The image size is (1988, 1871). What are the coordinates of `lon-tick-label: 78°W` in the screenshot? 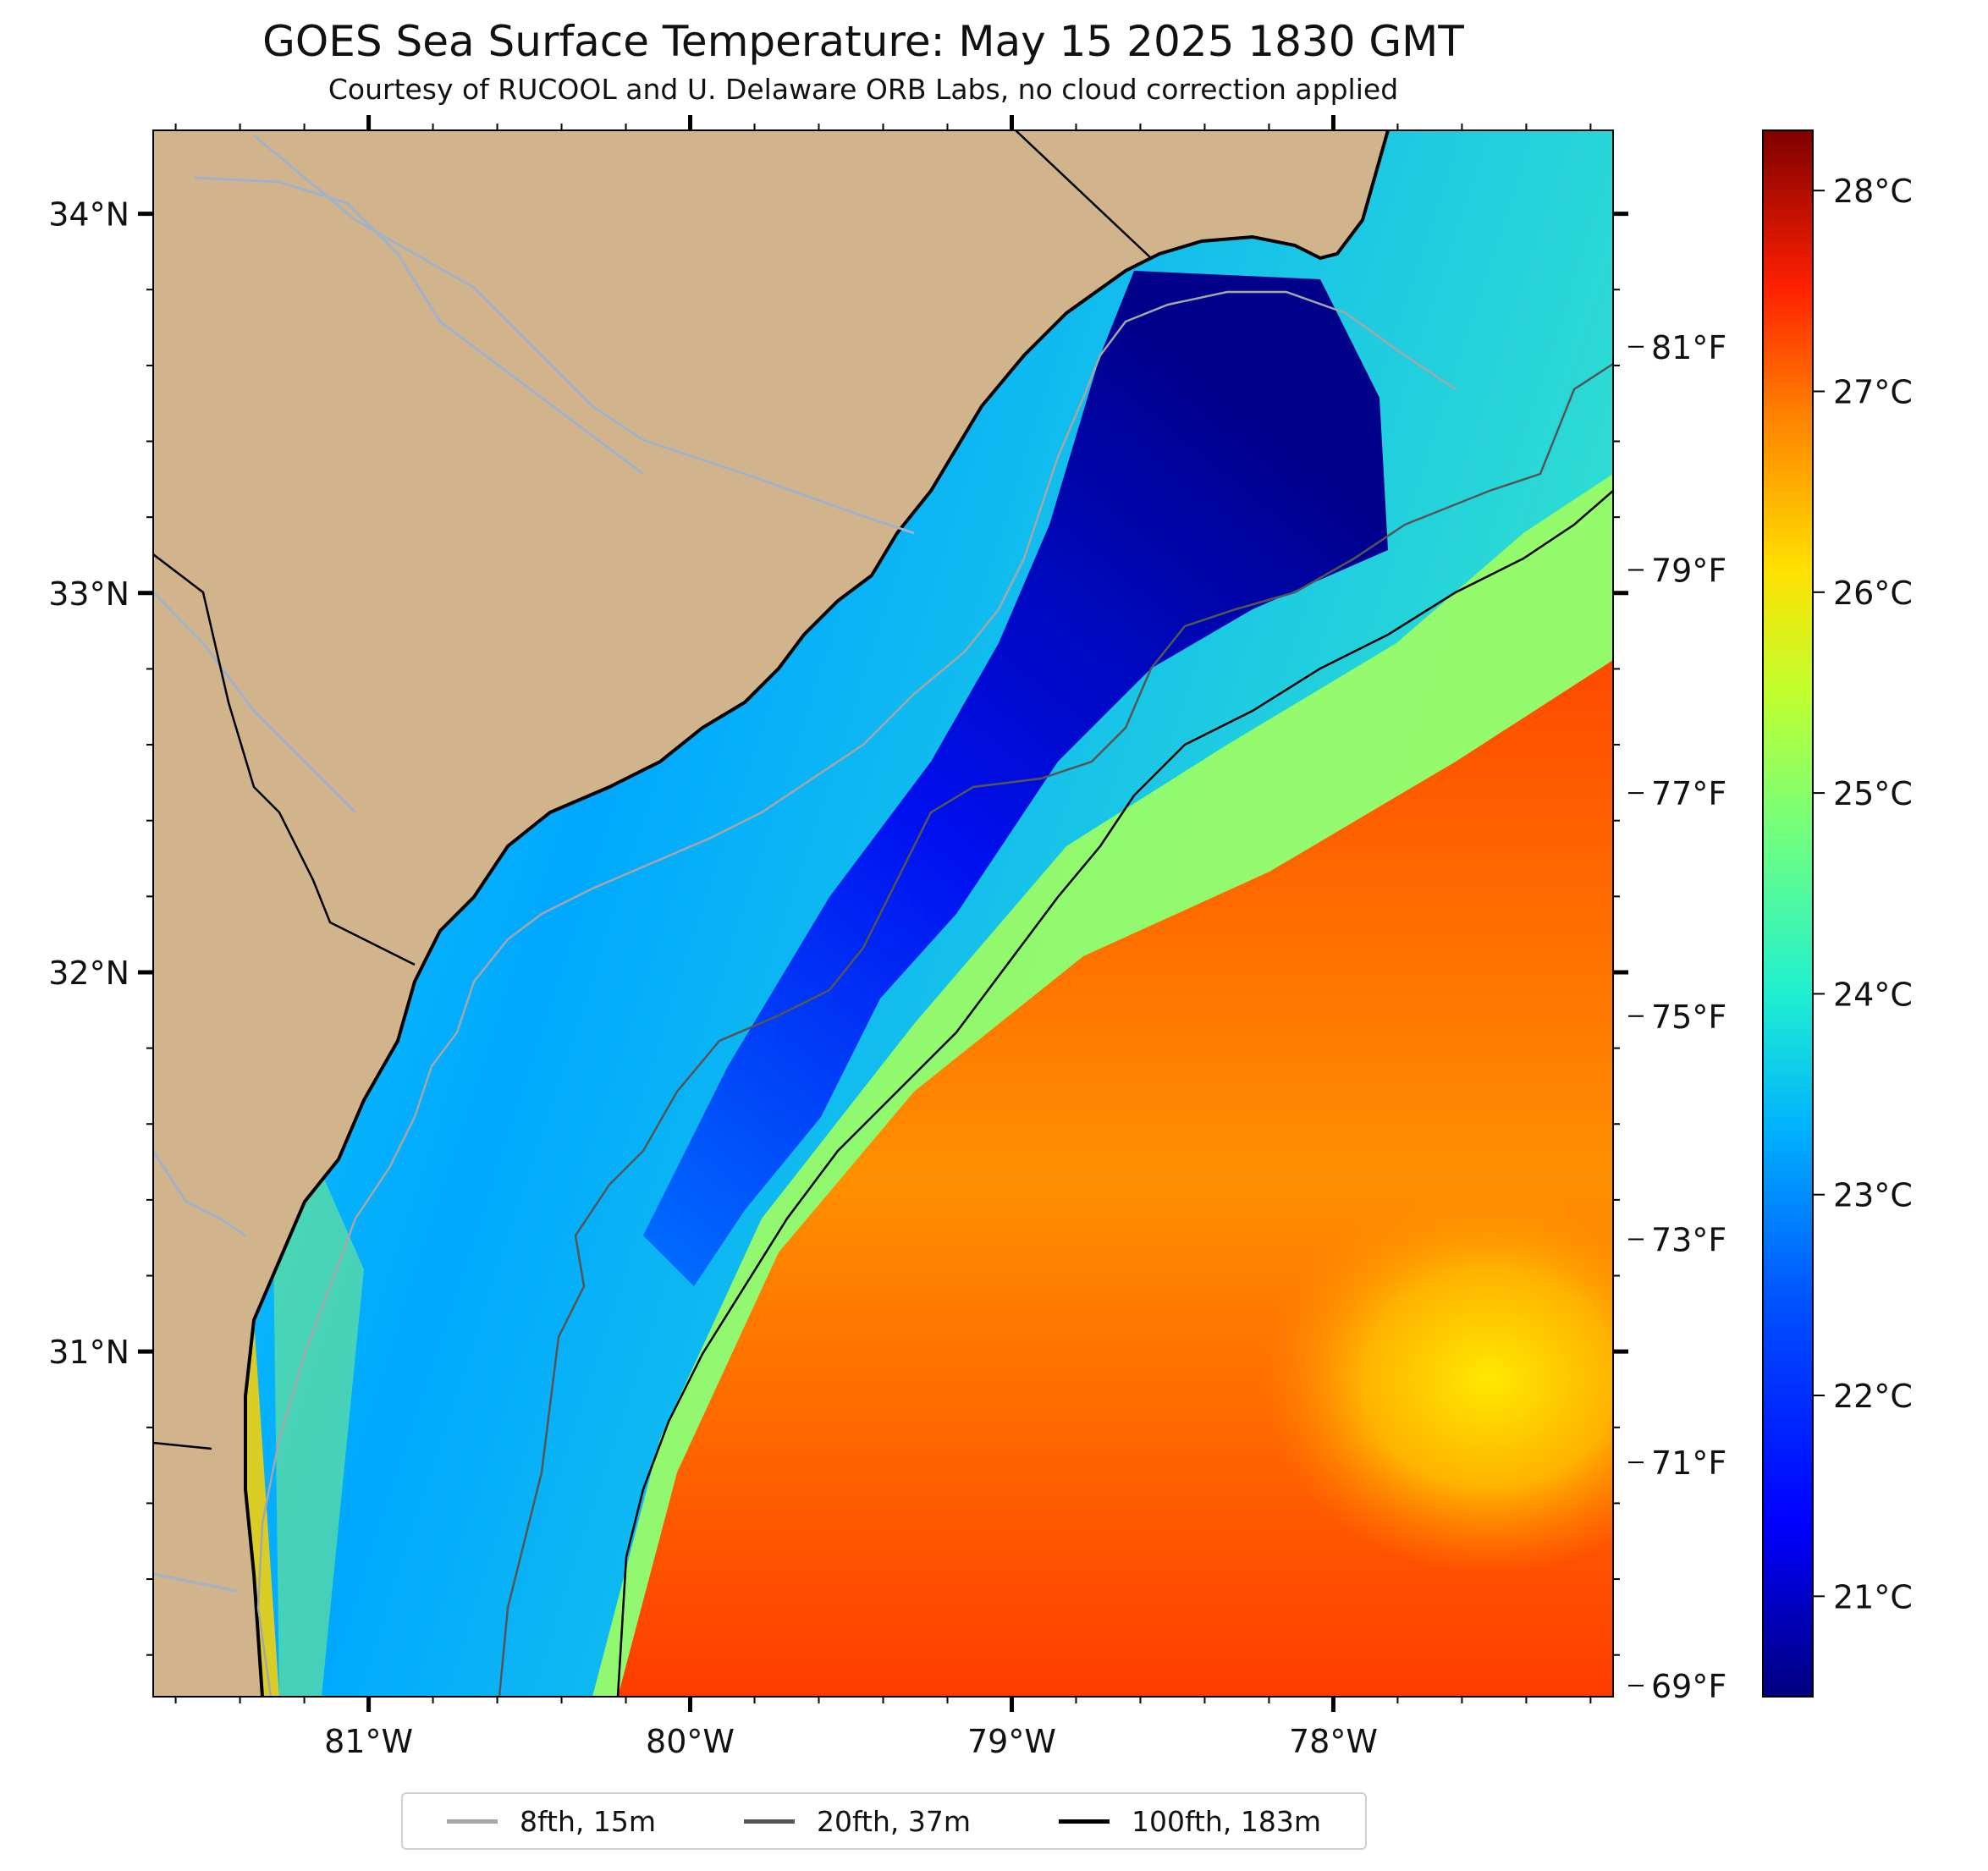 It's located at (1333, 1742).